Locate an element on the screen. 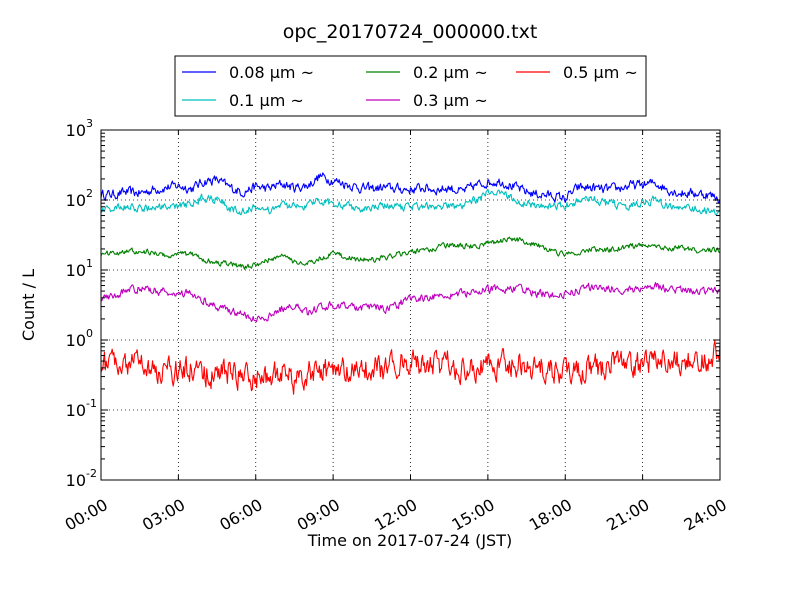  y-tick-label: 10 1 is located at coordinates (79, 268).